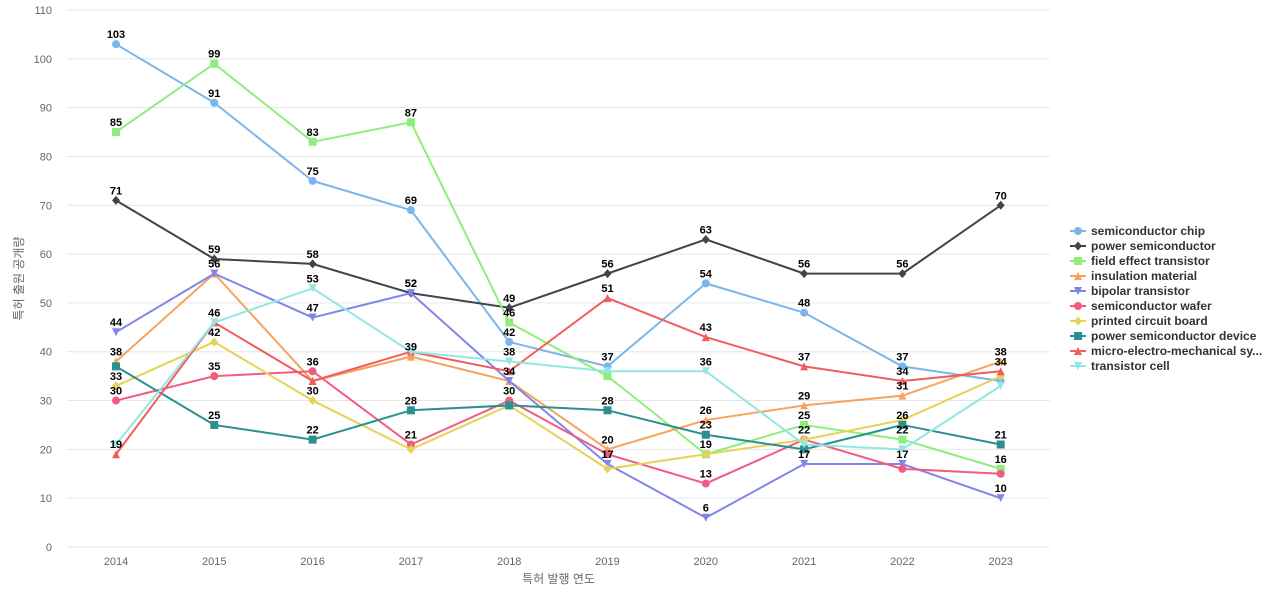 This screenshot has width=1280, height=605. I want to click on data-label: 48, so click(804, 304).